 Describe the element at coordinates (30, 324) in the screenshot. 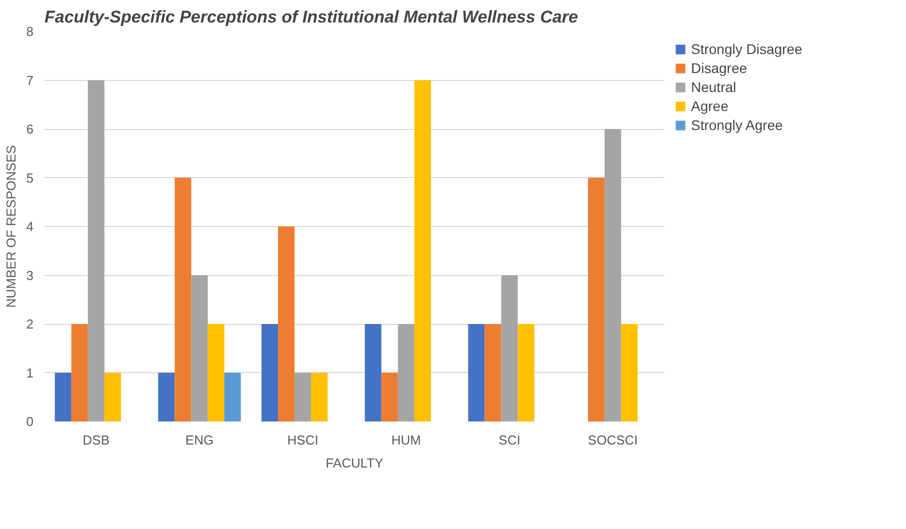

I see `y-tick-label: 2` at that location.